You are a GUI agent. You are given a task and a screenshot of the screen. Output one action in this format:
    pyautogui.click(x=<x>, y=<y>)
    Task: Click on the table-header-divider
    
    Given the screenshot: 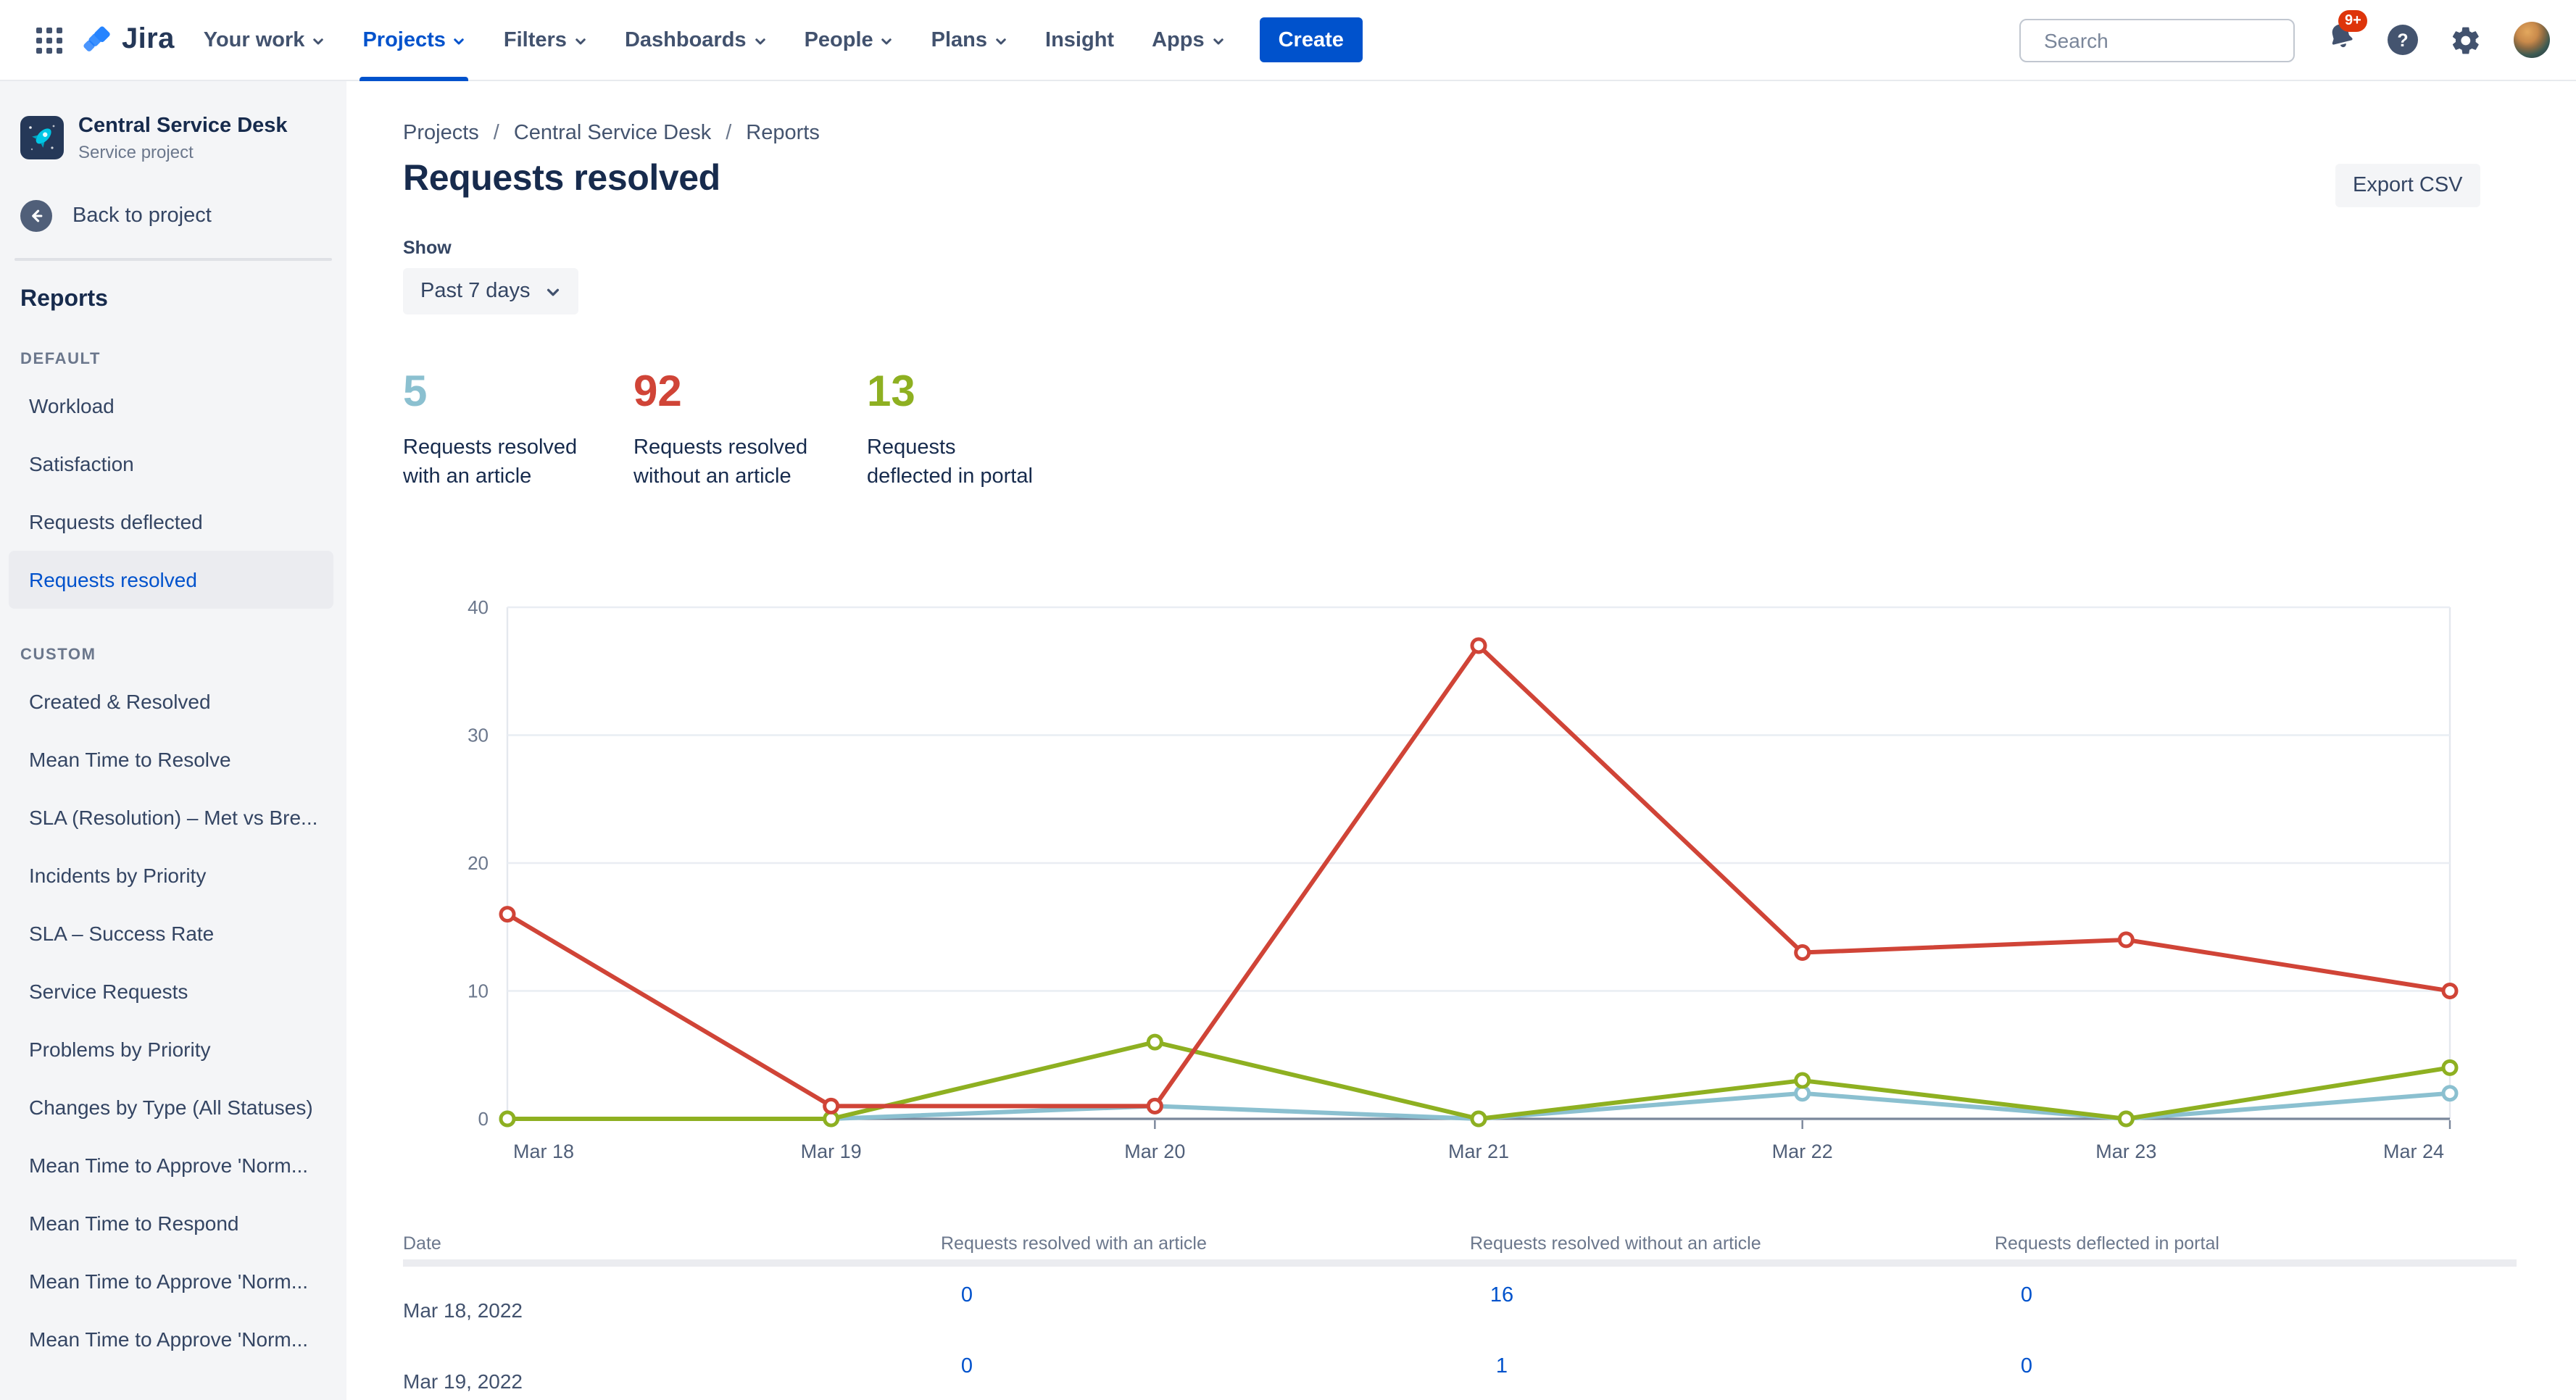 What is the action you would take?
    pyautogui.click(x=1460, y=1263)
    